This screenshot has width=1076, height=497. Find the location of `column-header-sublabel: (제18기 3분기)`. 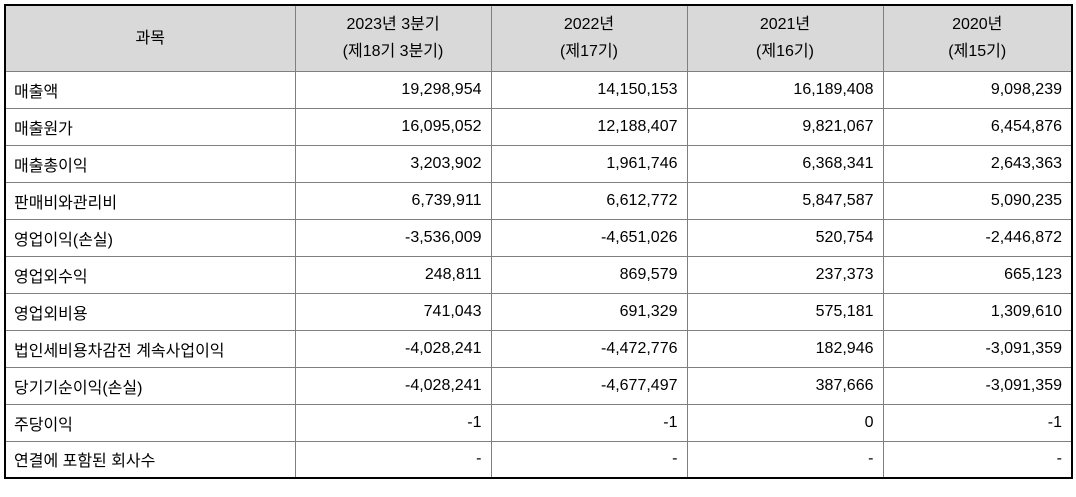

column-header-sublabel: (제18기 3분기) is located at coordinates (393, 52).